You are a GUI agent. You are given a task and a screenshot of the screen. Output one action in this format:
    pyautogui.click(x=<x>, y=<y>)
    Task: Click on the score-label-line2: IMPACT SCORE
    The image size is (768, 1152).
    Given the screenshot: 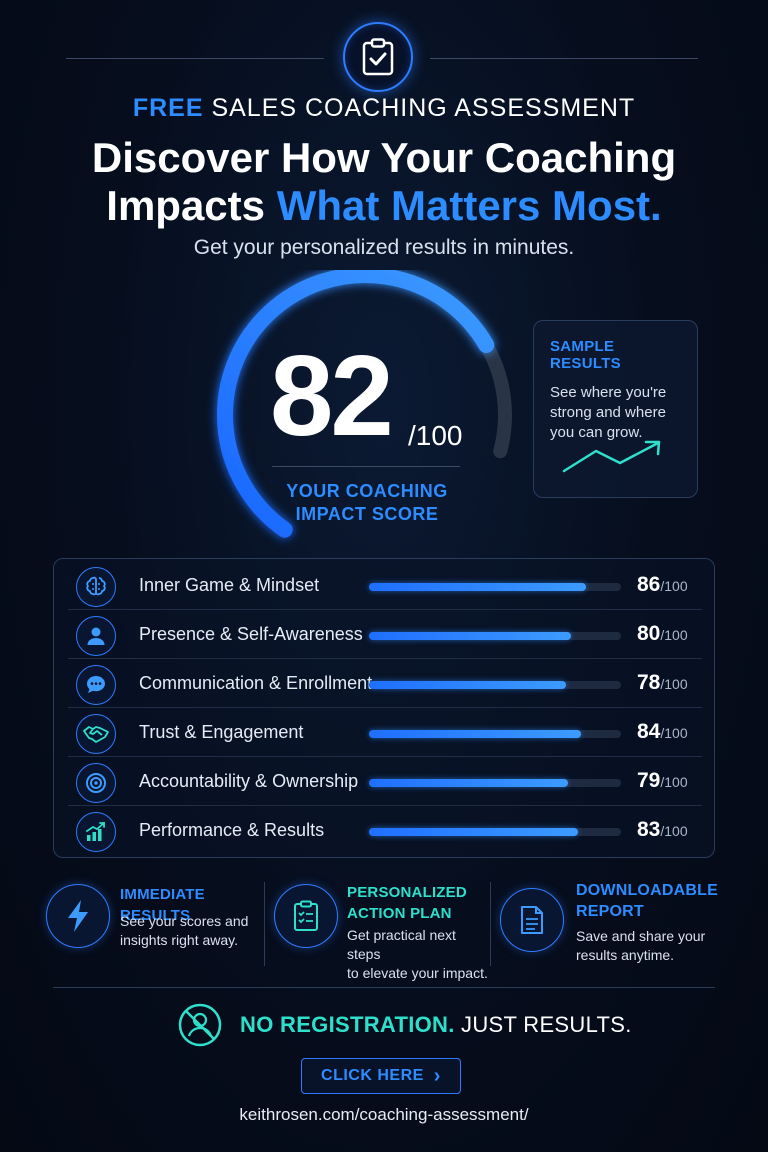 What is the action you would take?
    pyautogui.click(x=367, y=514)
    